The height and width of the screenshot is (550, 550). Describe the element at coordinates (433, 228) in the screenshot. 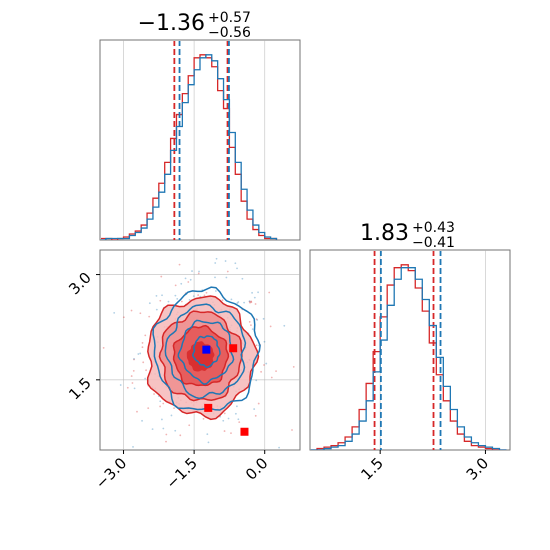

I see `hist-param2-title-plus: +0.43` at that location.